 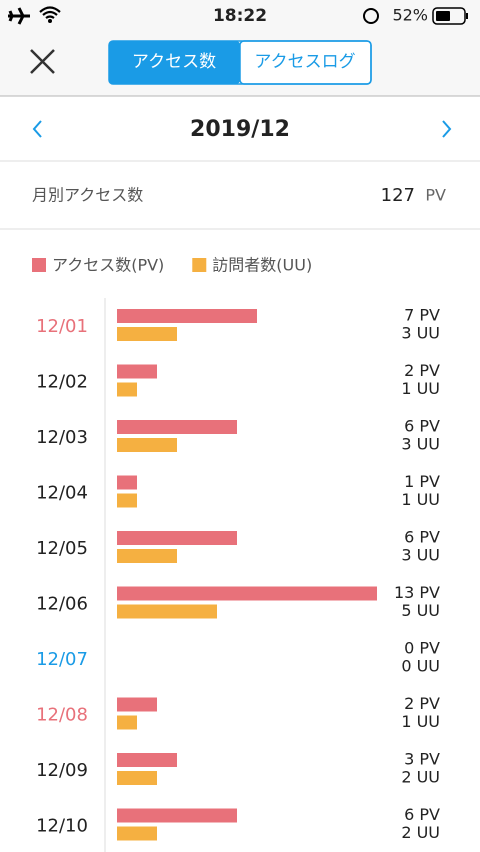 What do you see at coordinates (87, 195) in the screenshot?
I see `summary-label: 月別アクセス数` at bounding box center [87, 195].